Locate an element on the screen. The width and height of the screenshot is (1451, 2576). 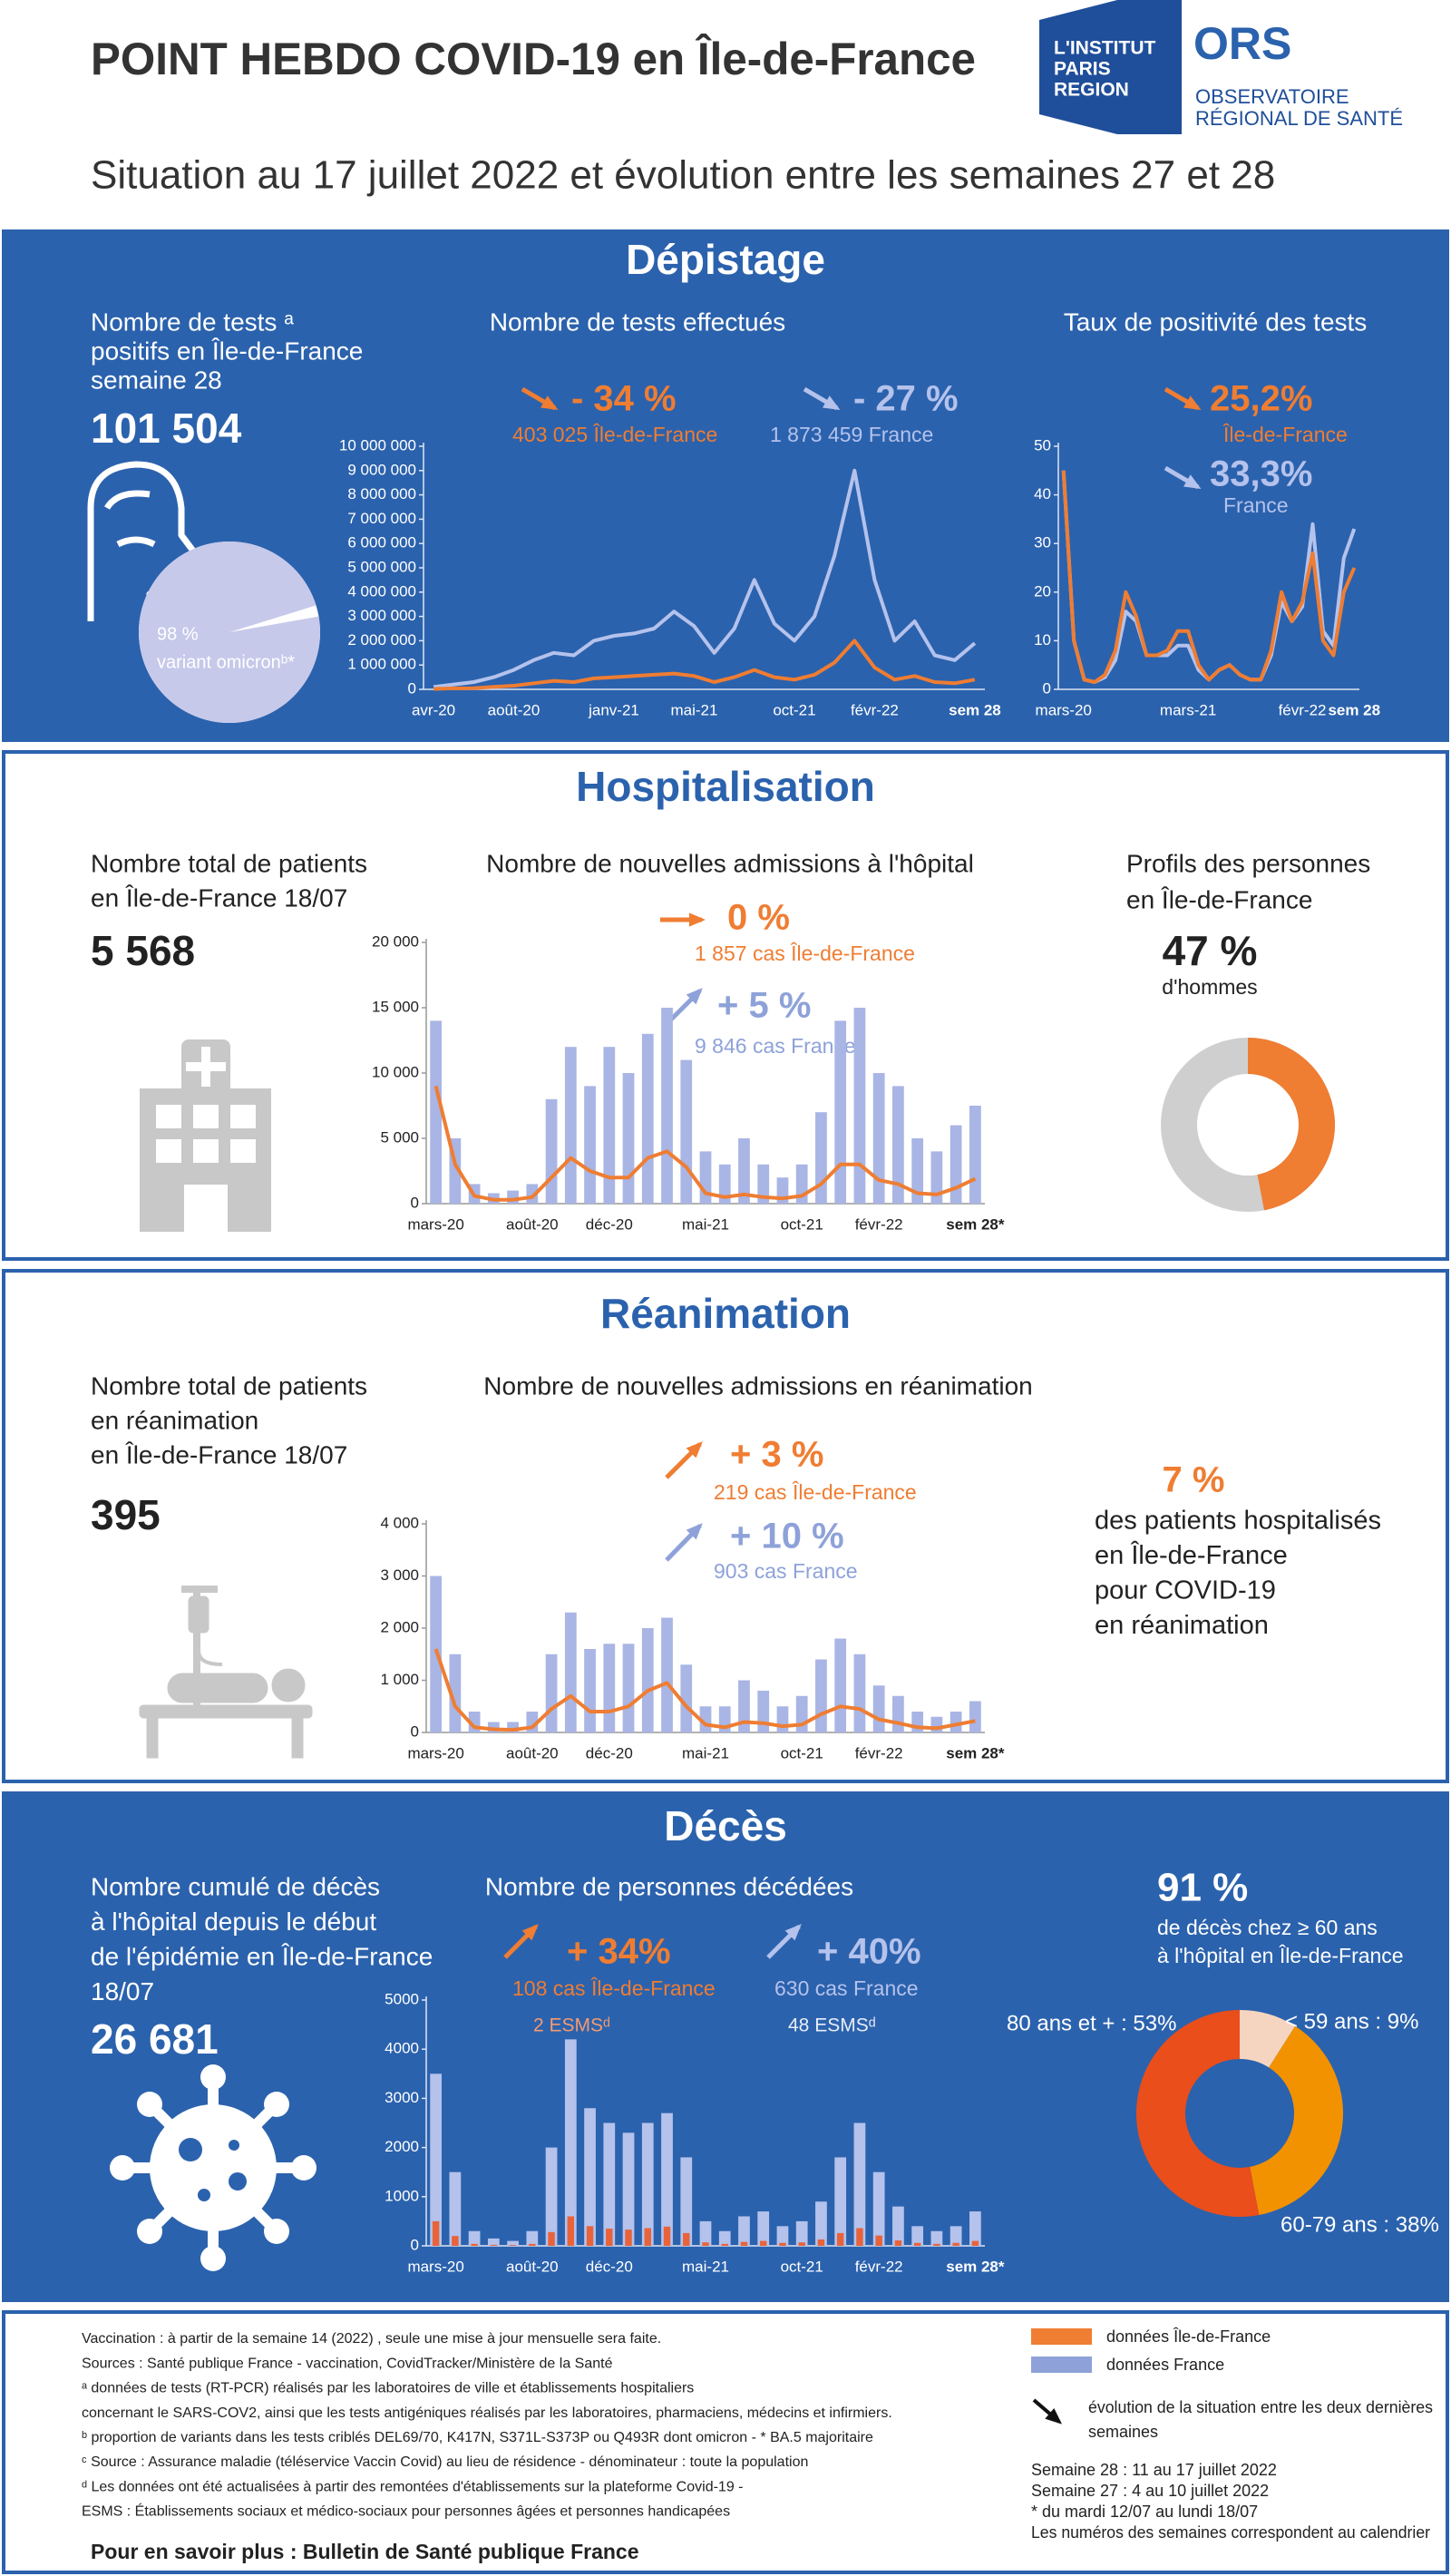
y-tick-label: 5 000 is located at coordinates (400, 1137).